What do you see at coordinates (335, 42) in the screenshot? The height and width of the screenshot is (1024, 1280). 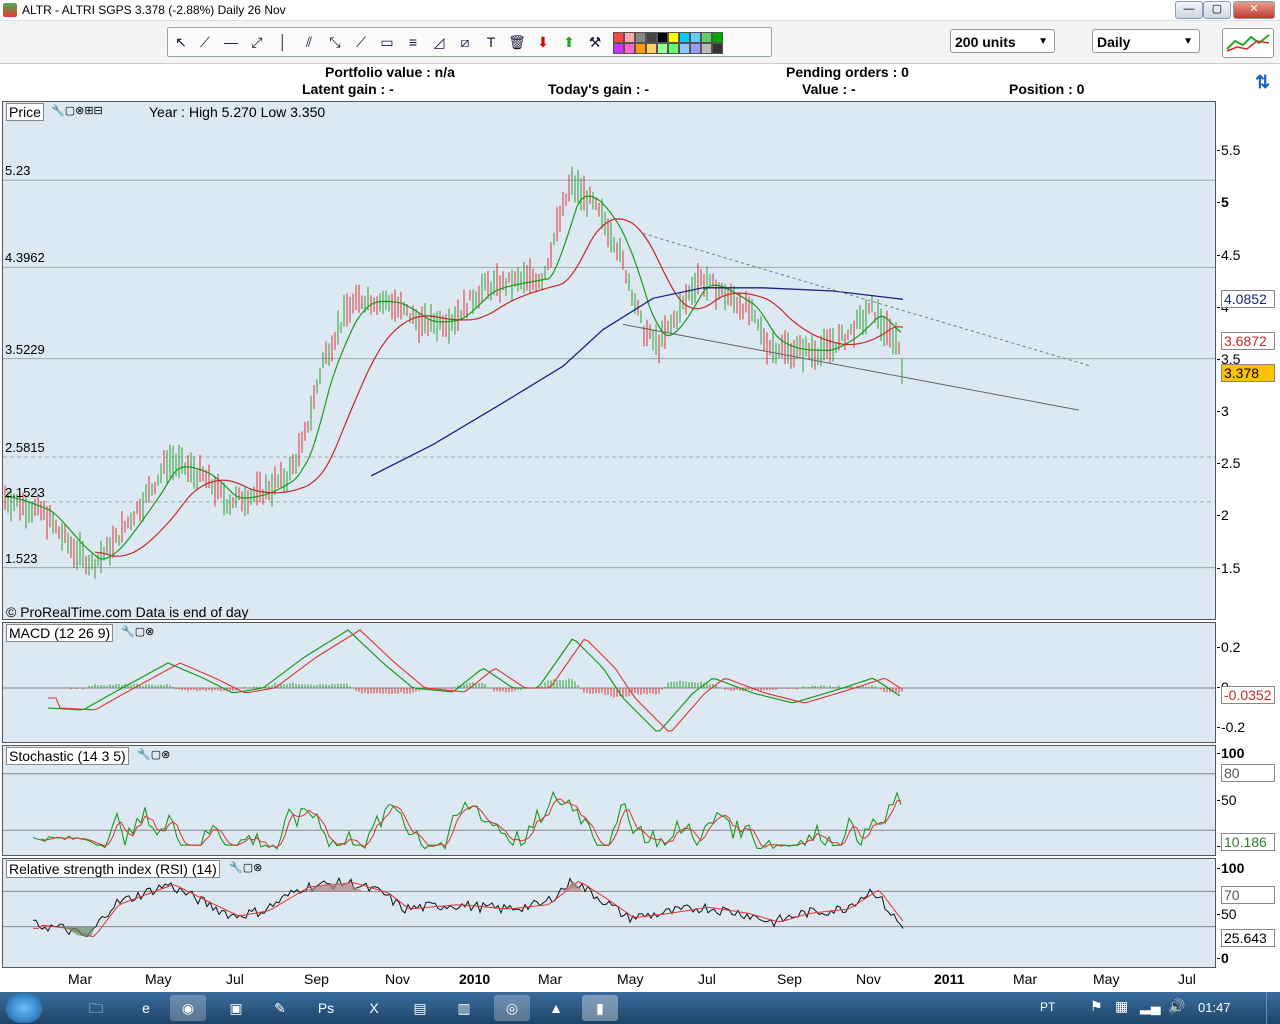 I see `fan-icon: ⤡` at bounding box center [335, 42].